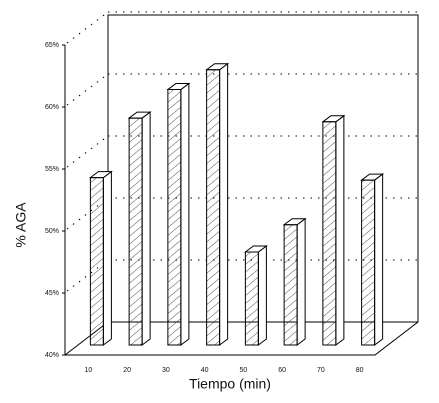 Image resolution: width=439 pixels, height=403 pixels. Describe the element at coordinates (166, 370) in the screenshot. I see `x-tick-label: 30` at that location.